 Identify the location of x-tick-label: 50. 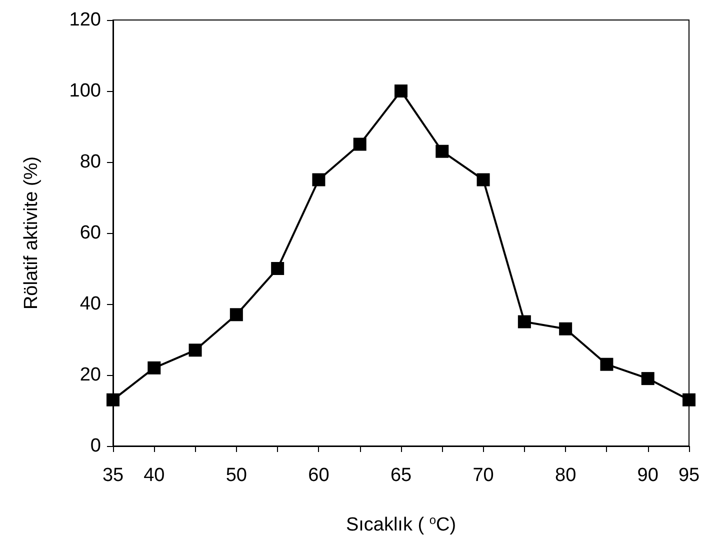
(236, 475).